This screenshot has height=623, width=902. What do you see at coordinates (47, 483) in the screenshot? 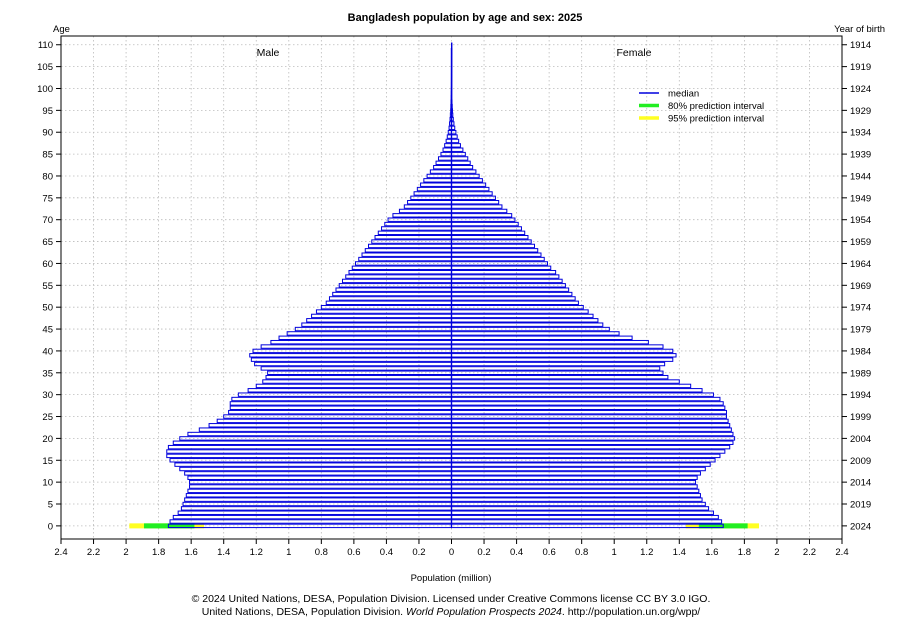
I see `age-tick-label: 10` at bounding box center [47, 483].